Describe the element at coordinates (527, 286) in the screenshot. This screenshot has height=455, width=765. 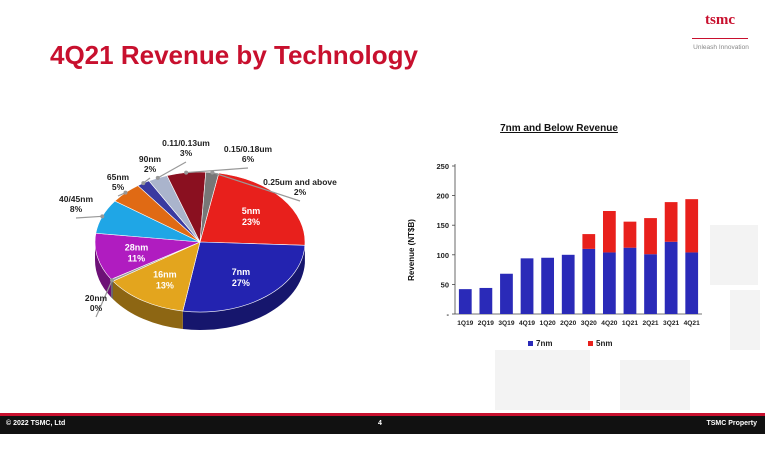
I see `bar-7nm-4Q19` at that location.